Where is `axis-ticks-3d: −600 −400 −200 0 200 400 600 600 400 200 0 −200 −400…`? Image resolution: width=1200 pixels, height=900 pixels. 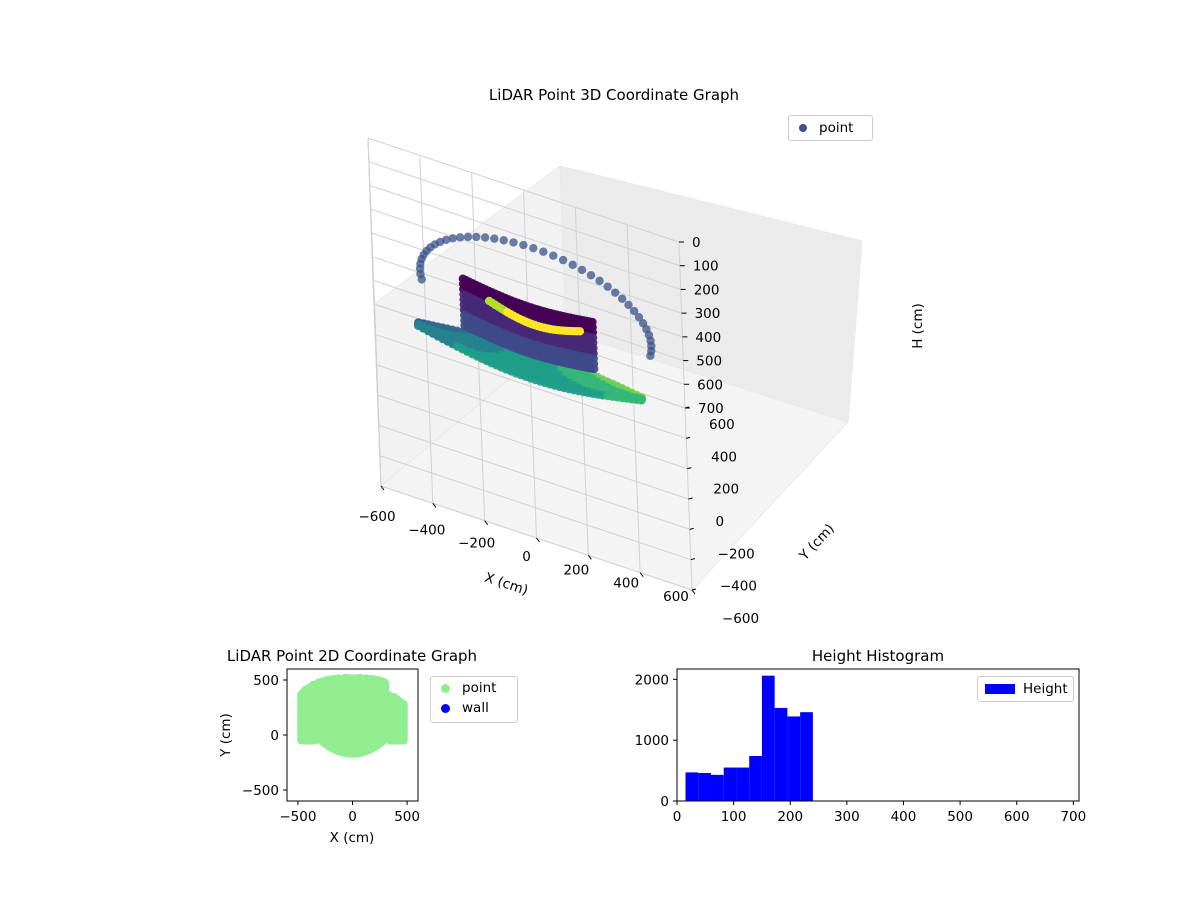 axis-ticks-3d: −600 −400 −200 0 200 400 600 600 400 200 0 −200 −400… is located at coordinates (558, 431).